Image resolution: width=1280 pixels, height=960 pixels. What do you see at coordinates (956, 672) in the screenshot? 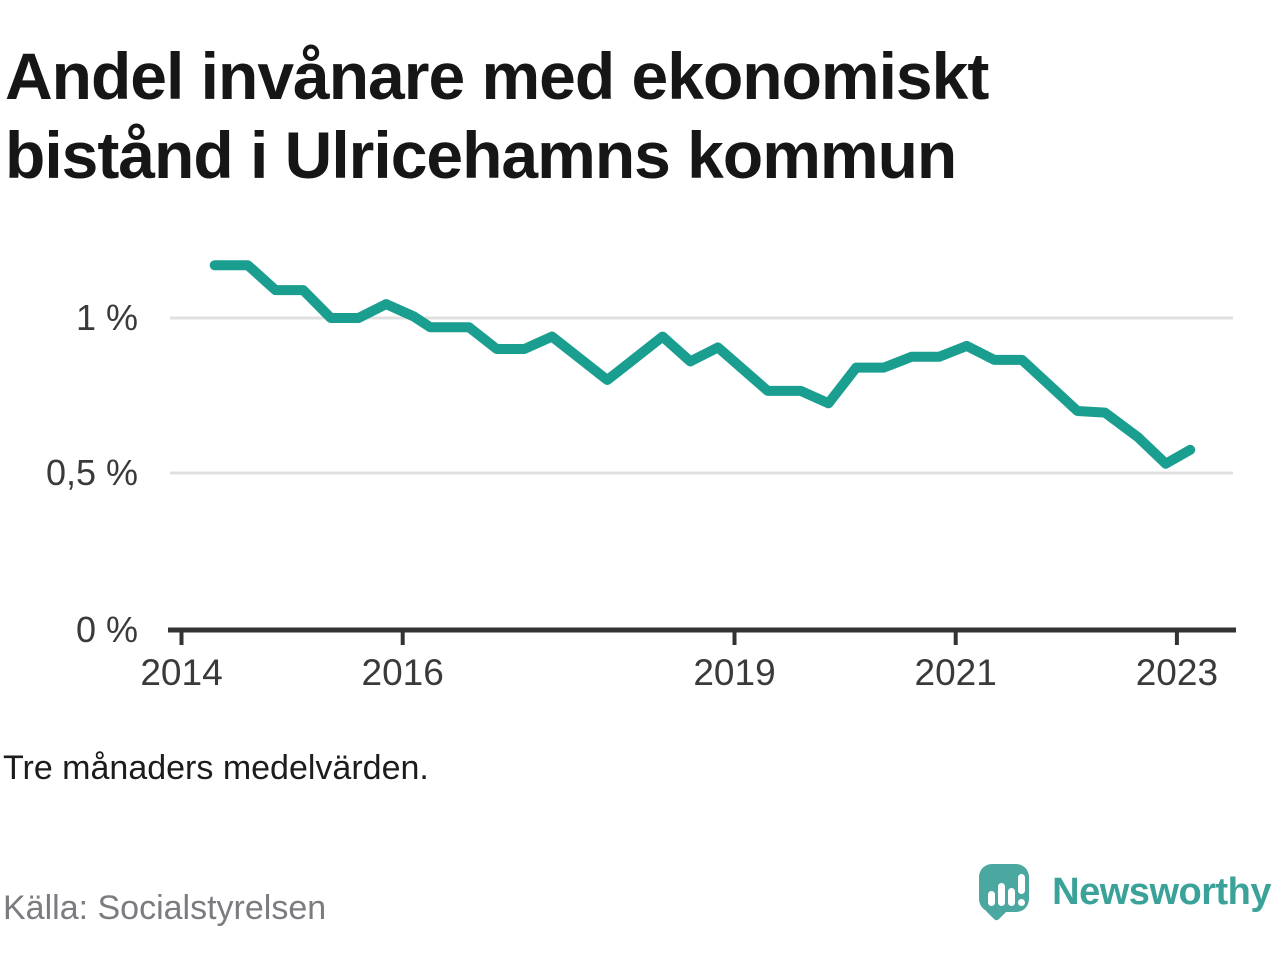
I see `x-tick-label: 2021` at bounding box center [956, 672].